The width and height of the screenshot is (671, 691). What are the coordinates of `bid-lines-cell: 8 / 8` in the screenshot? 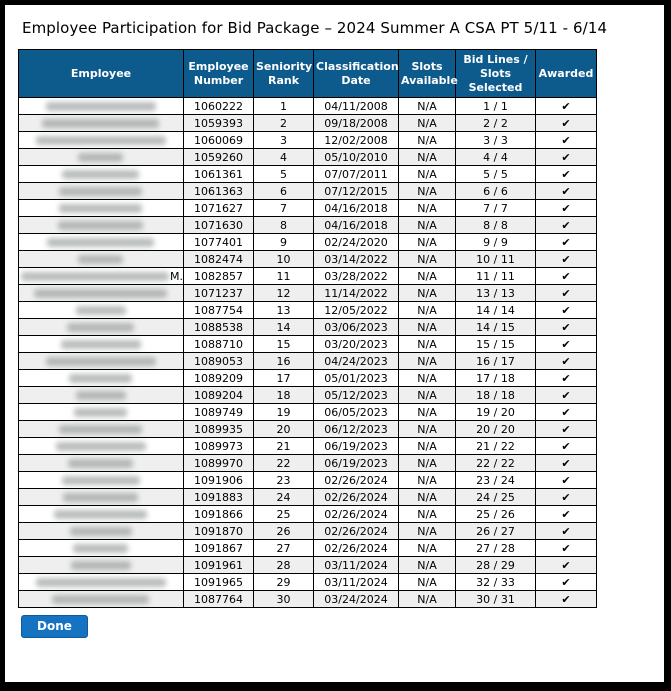 It's located at (495, 225).